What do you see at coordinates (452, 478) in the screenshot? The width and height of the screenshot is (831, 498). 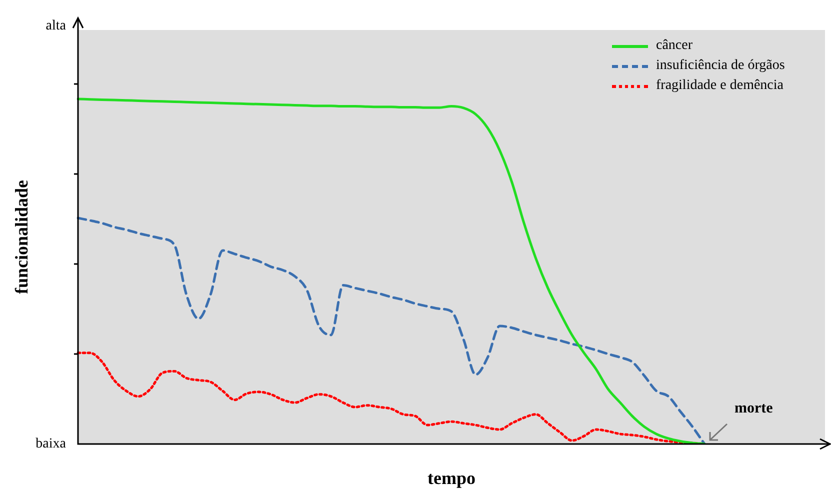 I see `x-axis-title: tempo` at bounding box center [452, 478].